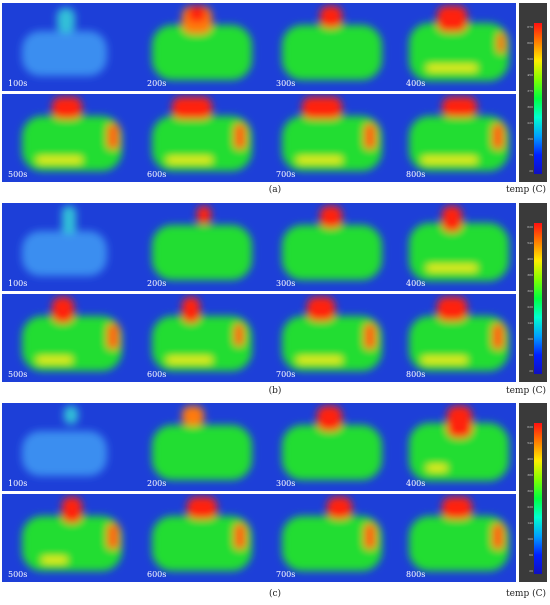 The height and width of the screenshot is (605, 550). What do you see at coordinates (530, 123) in the screenshot?
I see `scale-tick: 225` at bounding box center [530, 123].